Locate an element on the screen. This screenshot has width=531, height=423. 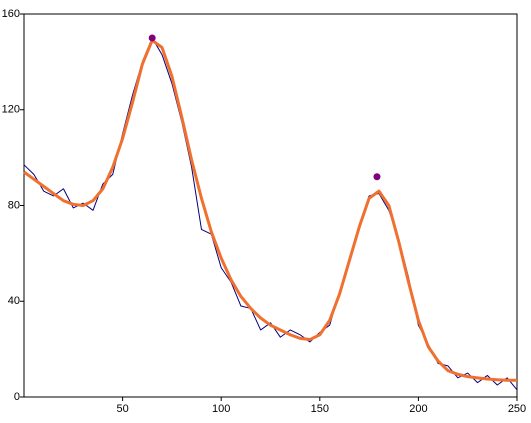
x-tick-label: 200 is located at coordinates (418, 409).